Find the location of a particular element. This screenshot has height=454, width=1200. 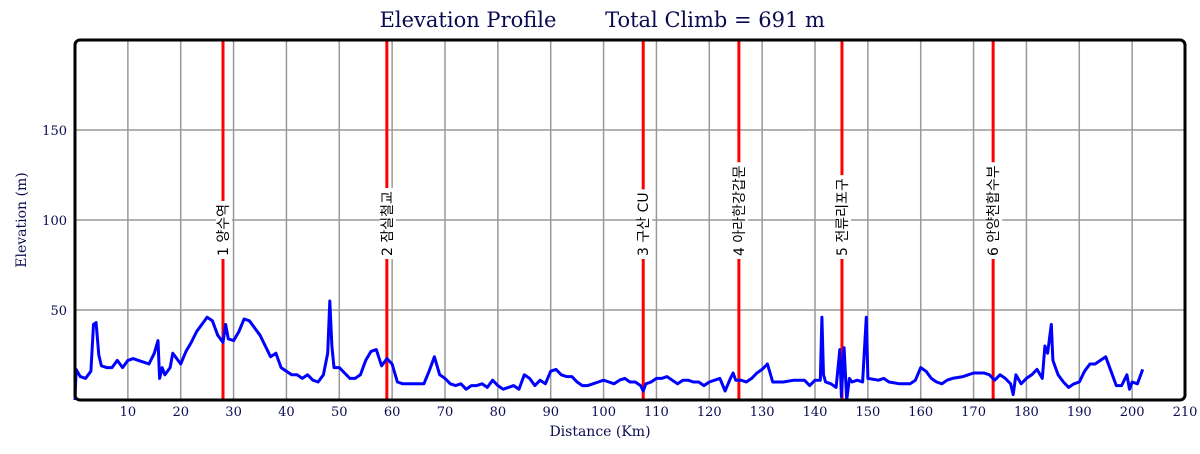

y-tick-label: 150 is located at coordinates (54, 131).